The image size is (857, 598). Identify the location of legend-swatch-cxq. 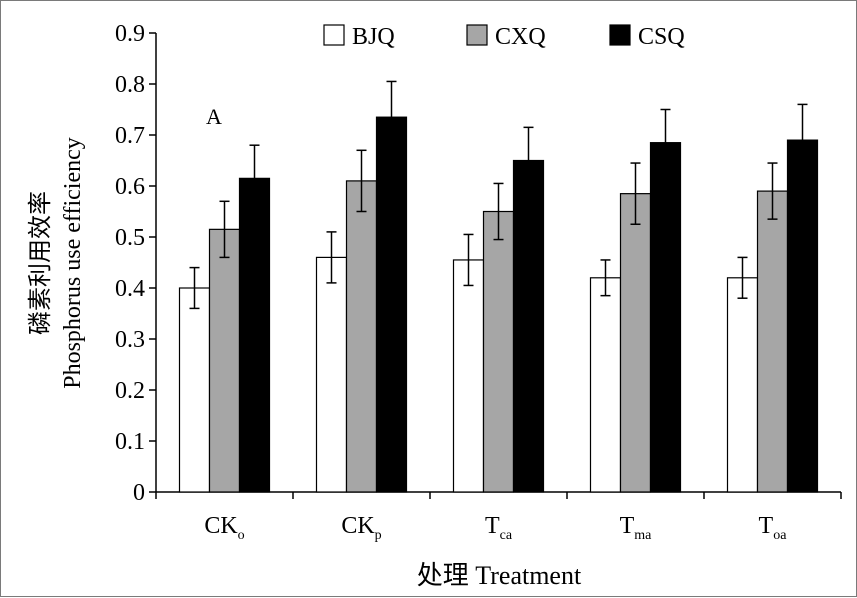
(477, 35).